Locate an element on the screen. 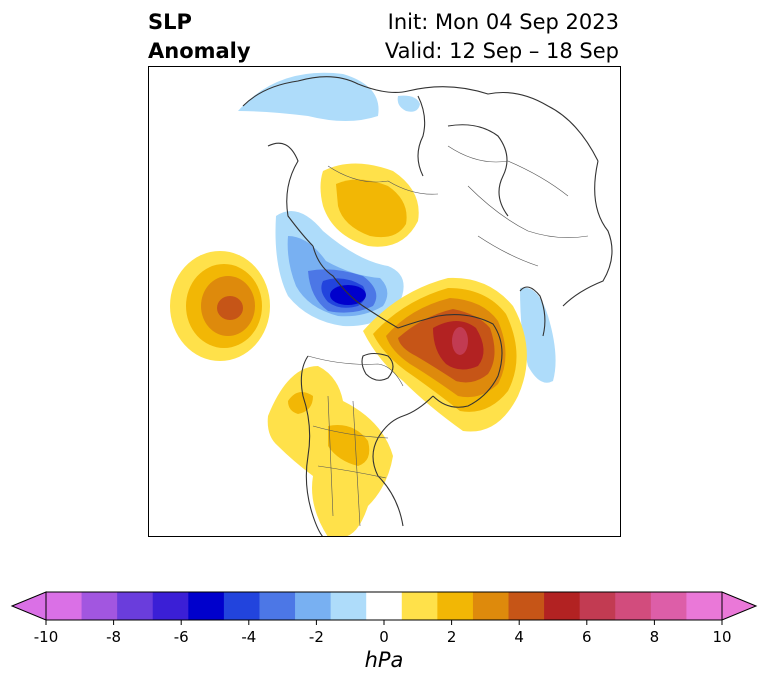 The height and width of the screenshot is (686, 768). negative-anomaly-scandinavia is located at coordinates (538, 335).